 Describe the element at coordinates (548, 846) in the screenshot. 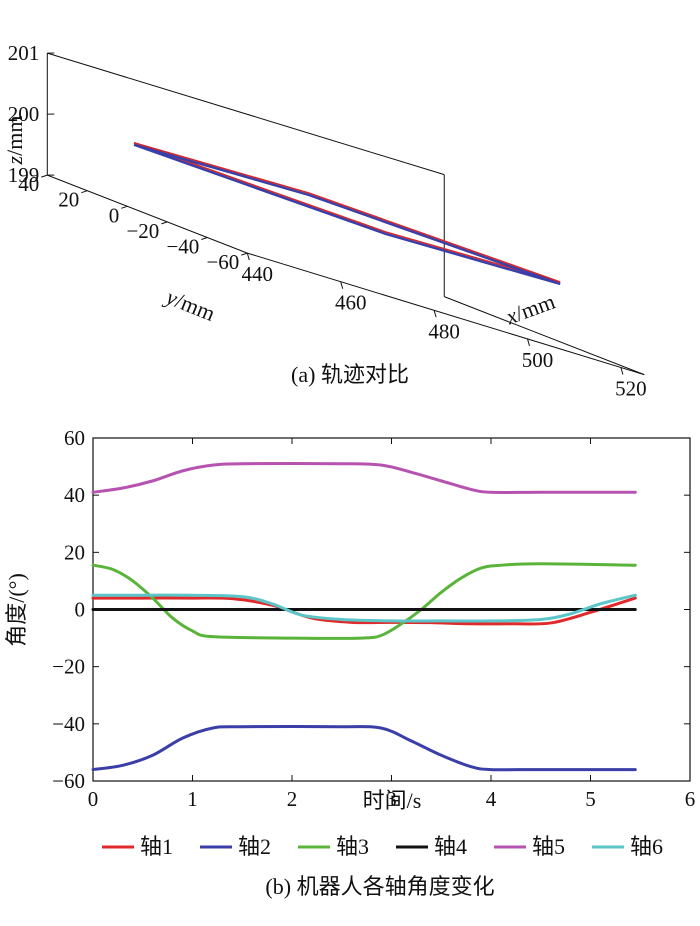

I see `legend-label: 轴5` at that location.